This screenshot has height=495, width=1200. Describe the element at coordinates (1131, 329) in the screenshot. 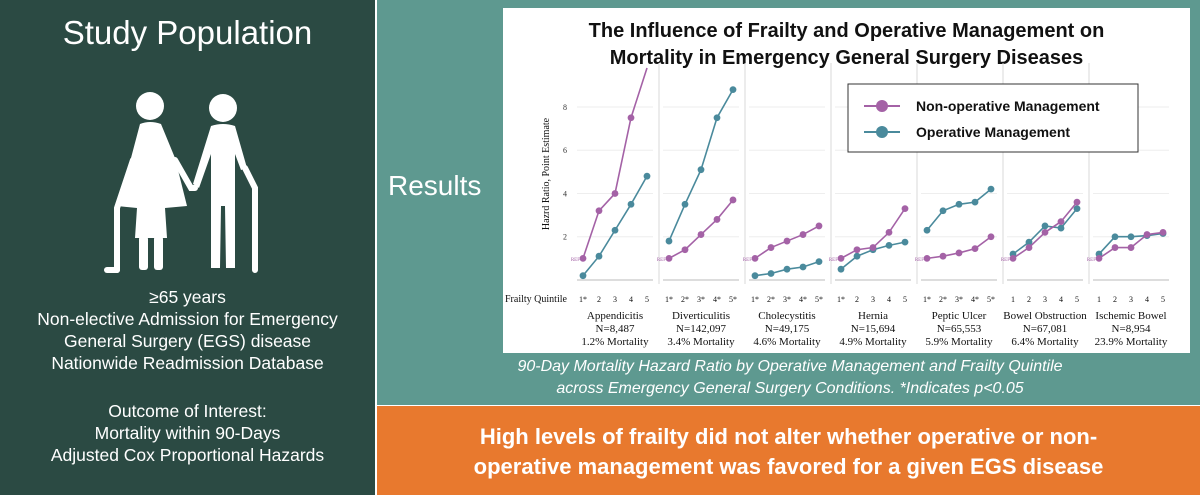

I see `disease-n: N=8,954` at that location.